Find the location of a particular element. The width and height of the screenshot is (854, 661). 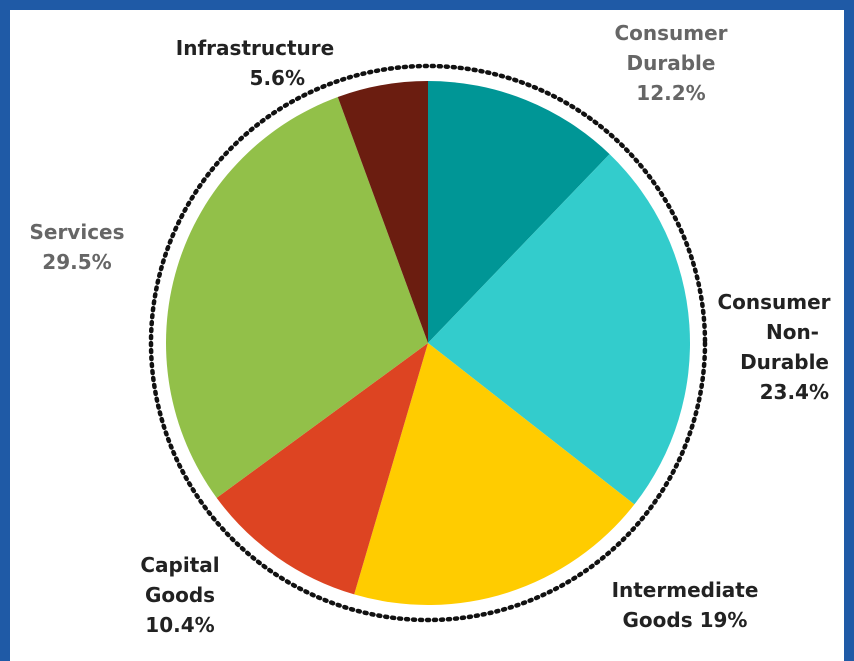

label-consumer-non-durable: Consumer Non- Durable 23.4% is located at coordinates (774, 347).